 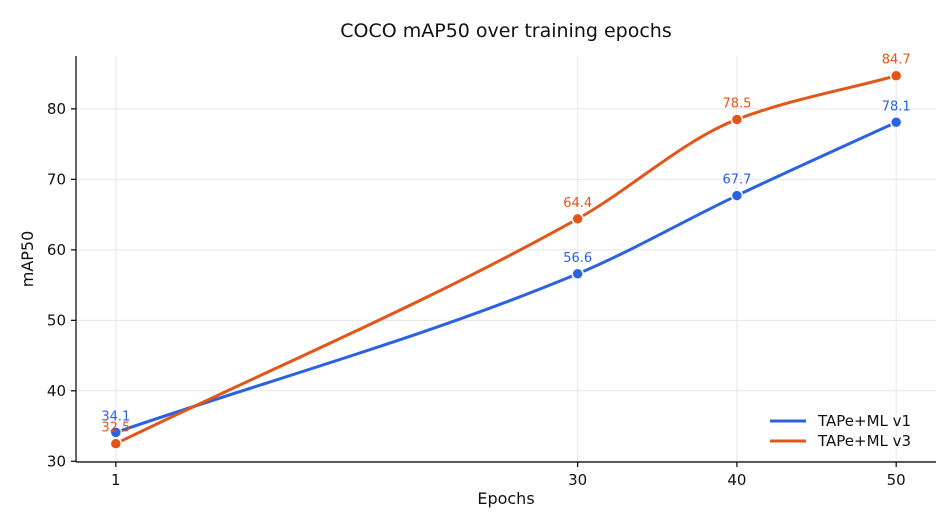 I want to click on x-axis-label: Epochs, so click(x=505, y=498).